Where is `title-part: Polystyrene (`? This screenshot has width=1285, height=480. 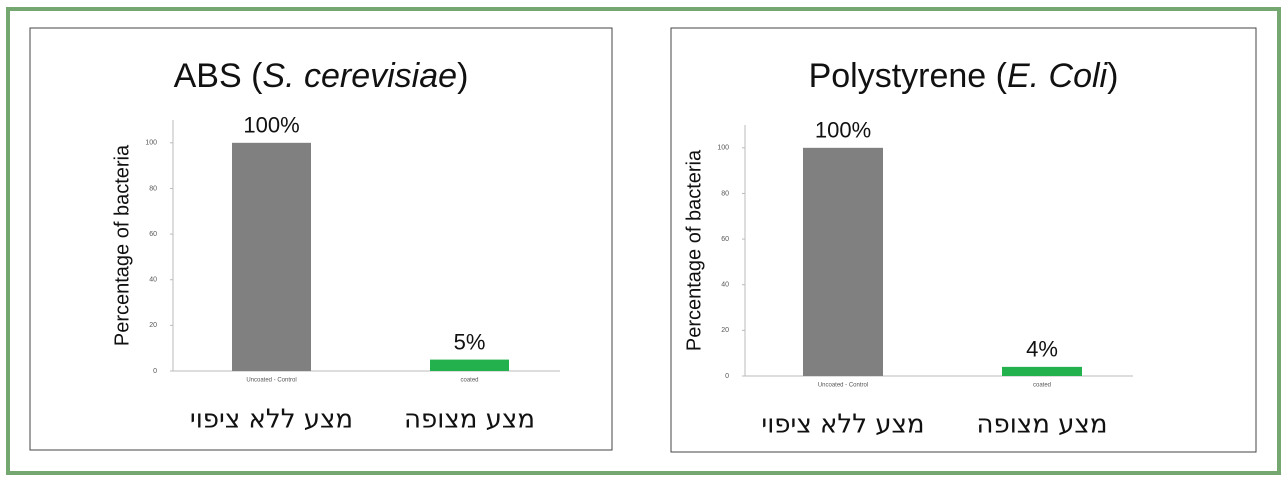
title-part: Polystyrene ( is located at coordinates (908, 76).